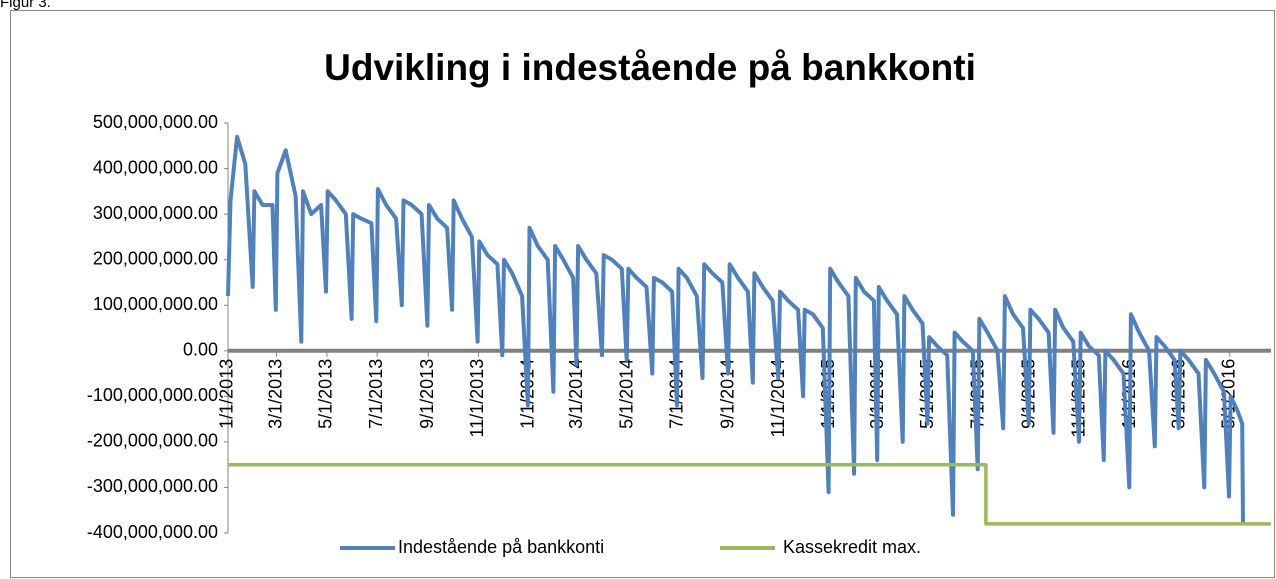  I want to click on y-tick-label: 200,000,000.00, so click(155, 258).